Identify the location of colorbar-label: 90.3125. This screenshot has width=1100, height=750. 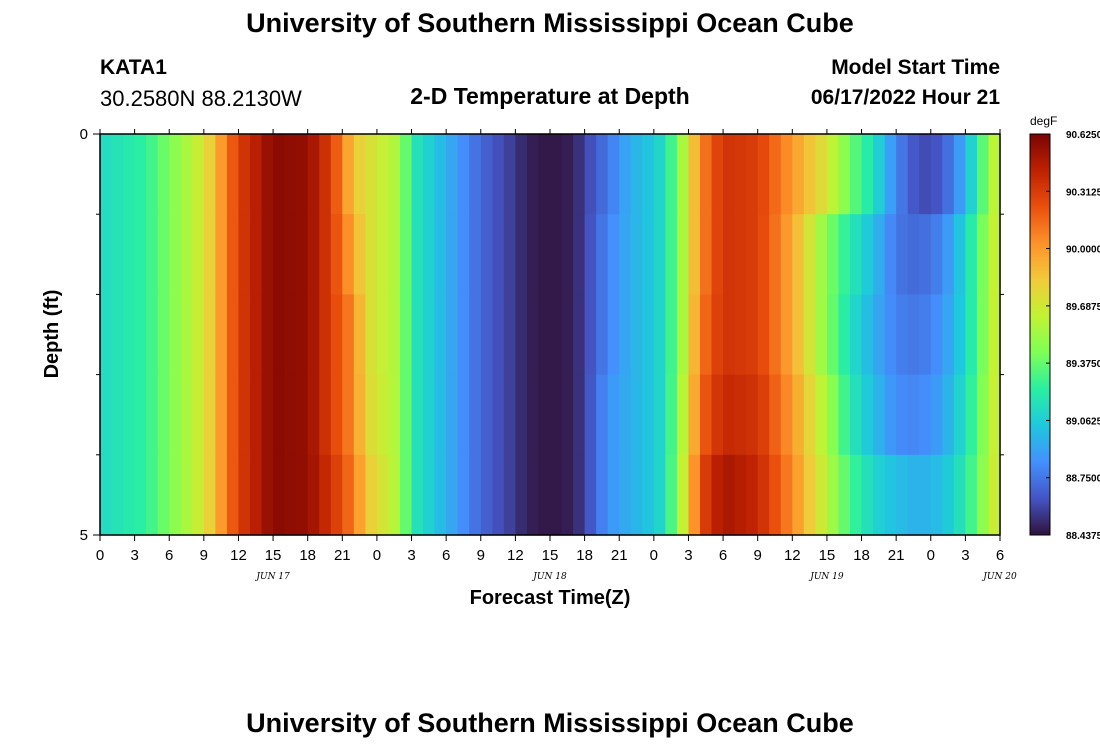
(1083, 192).